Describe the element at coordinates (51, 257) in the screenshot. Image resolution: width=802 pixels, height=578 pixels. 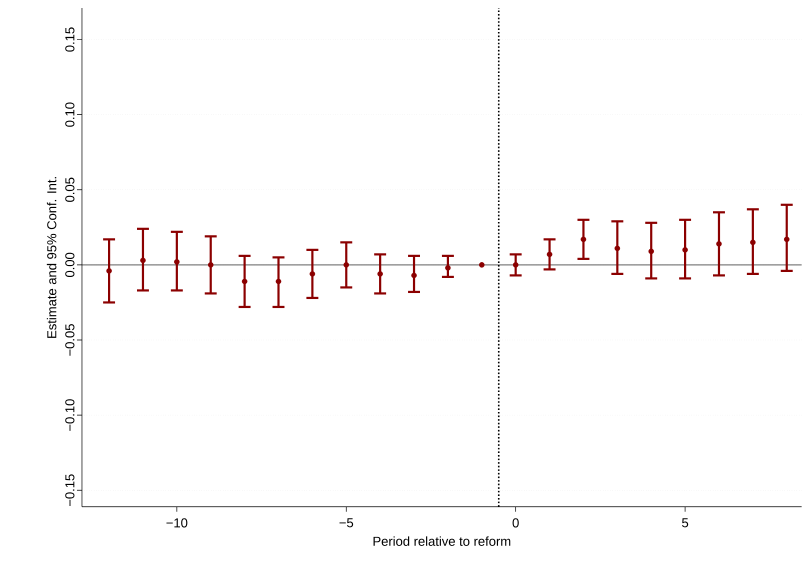
I see `y-axis-title: Estimate and 95% Conf. Int.` at that location.